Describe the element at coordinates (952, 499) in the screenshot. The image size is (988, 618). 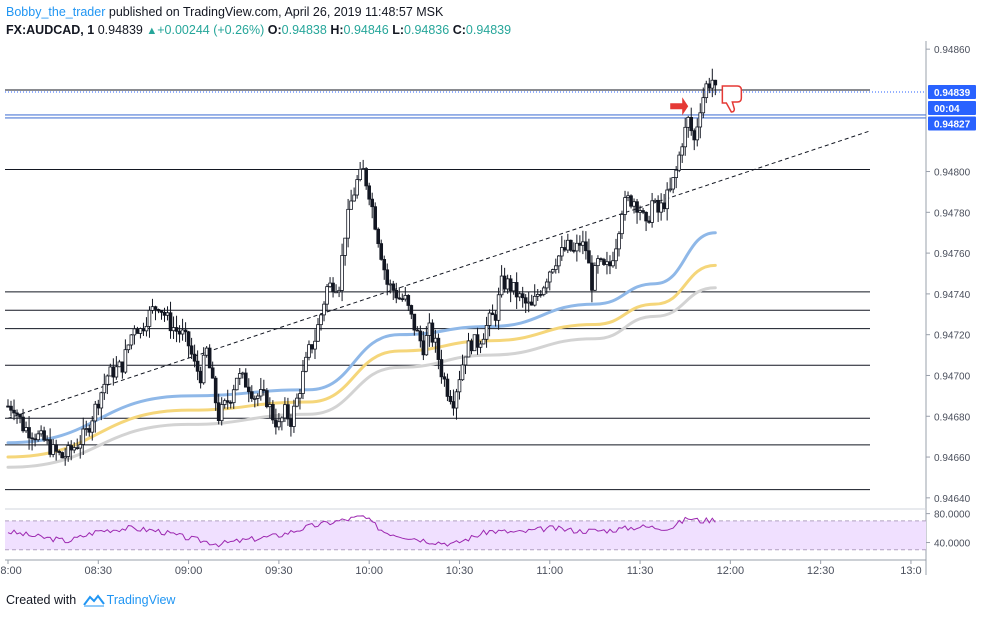
I see `price-tick-label: 0.94640` at that location.